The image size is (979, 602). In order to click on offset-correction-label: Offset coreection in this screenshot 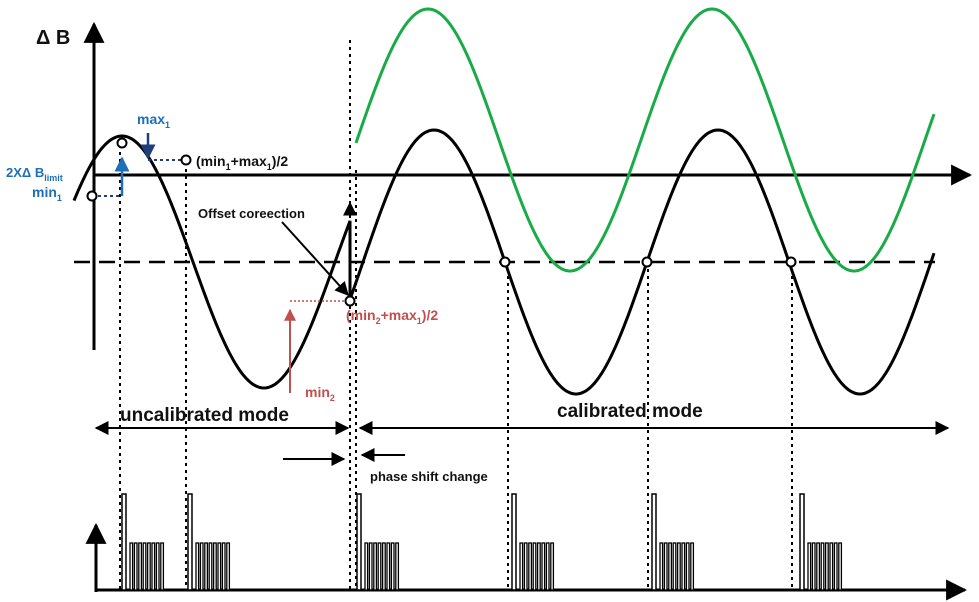, I will do `click(251, 213)`.